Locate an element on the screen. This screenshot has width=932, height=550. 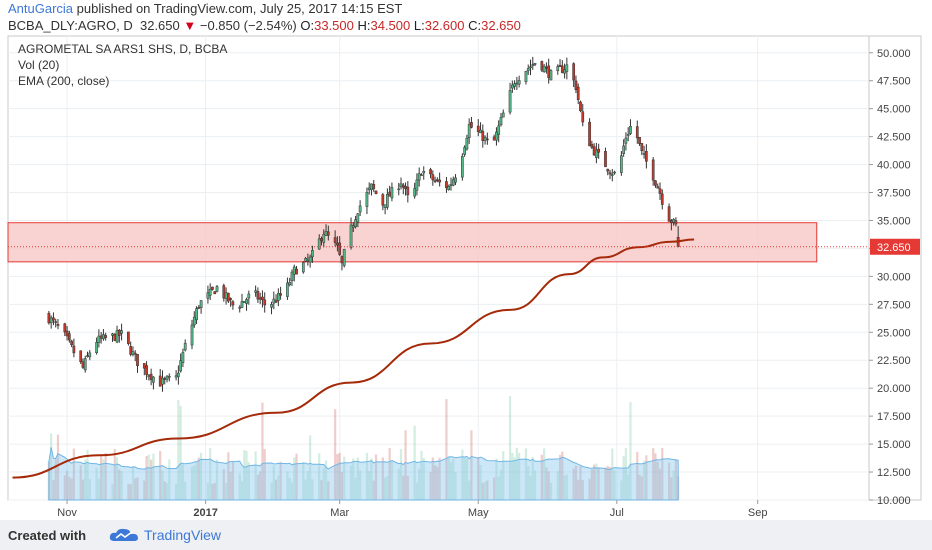
legend-volume: Vol (20) is located at coordinates (39, 65).